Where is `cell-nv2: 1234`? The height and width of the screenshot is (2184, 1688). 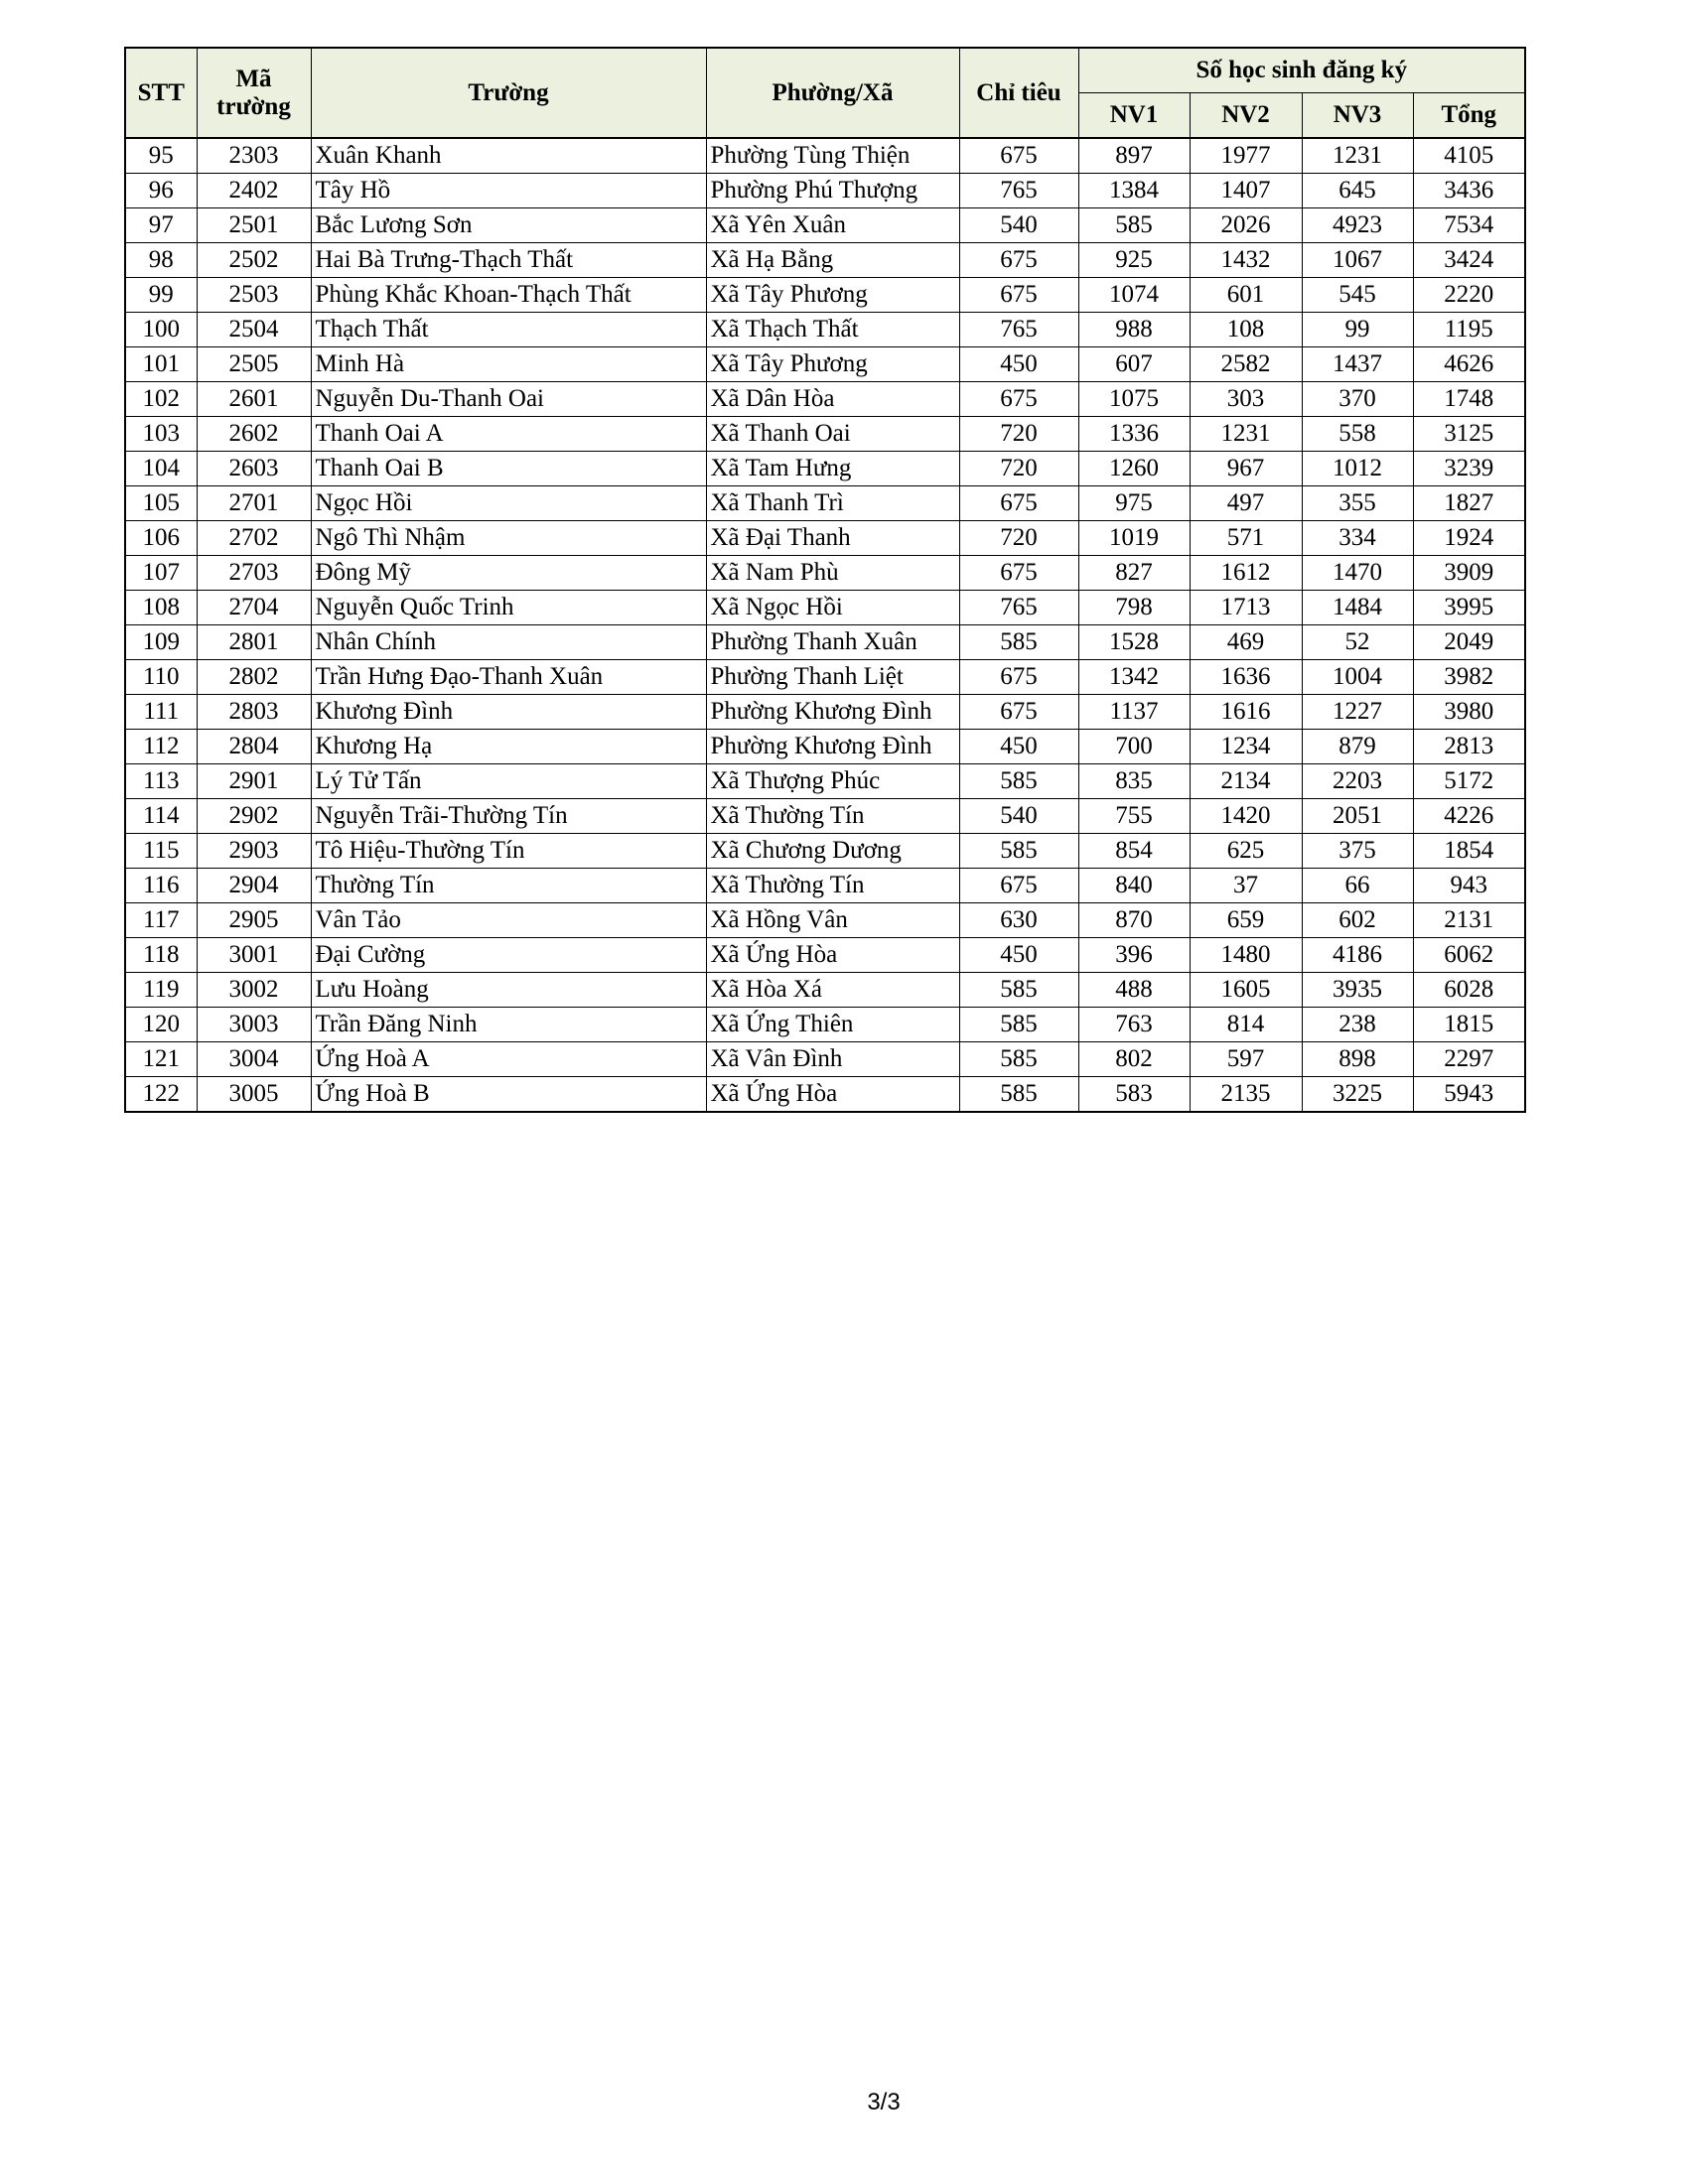 cell-nv2: 1234 is located at coordinates (1246, 746).